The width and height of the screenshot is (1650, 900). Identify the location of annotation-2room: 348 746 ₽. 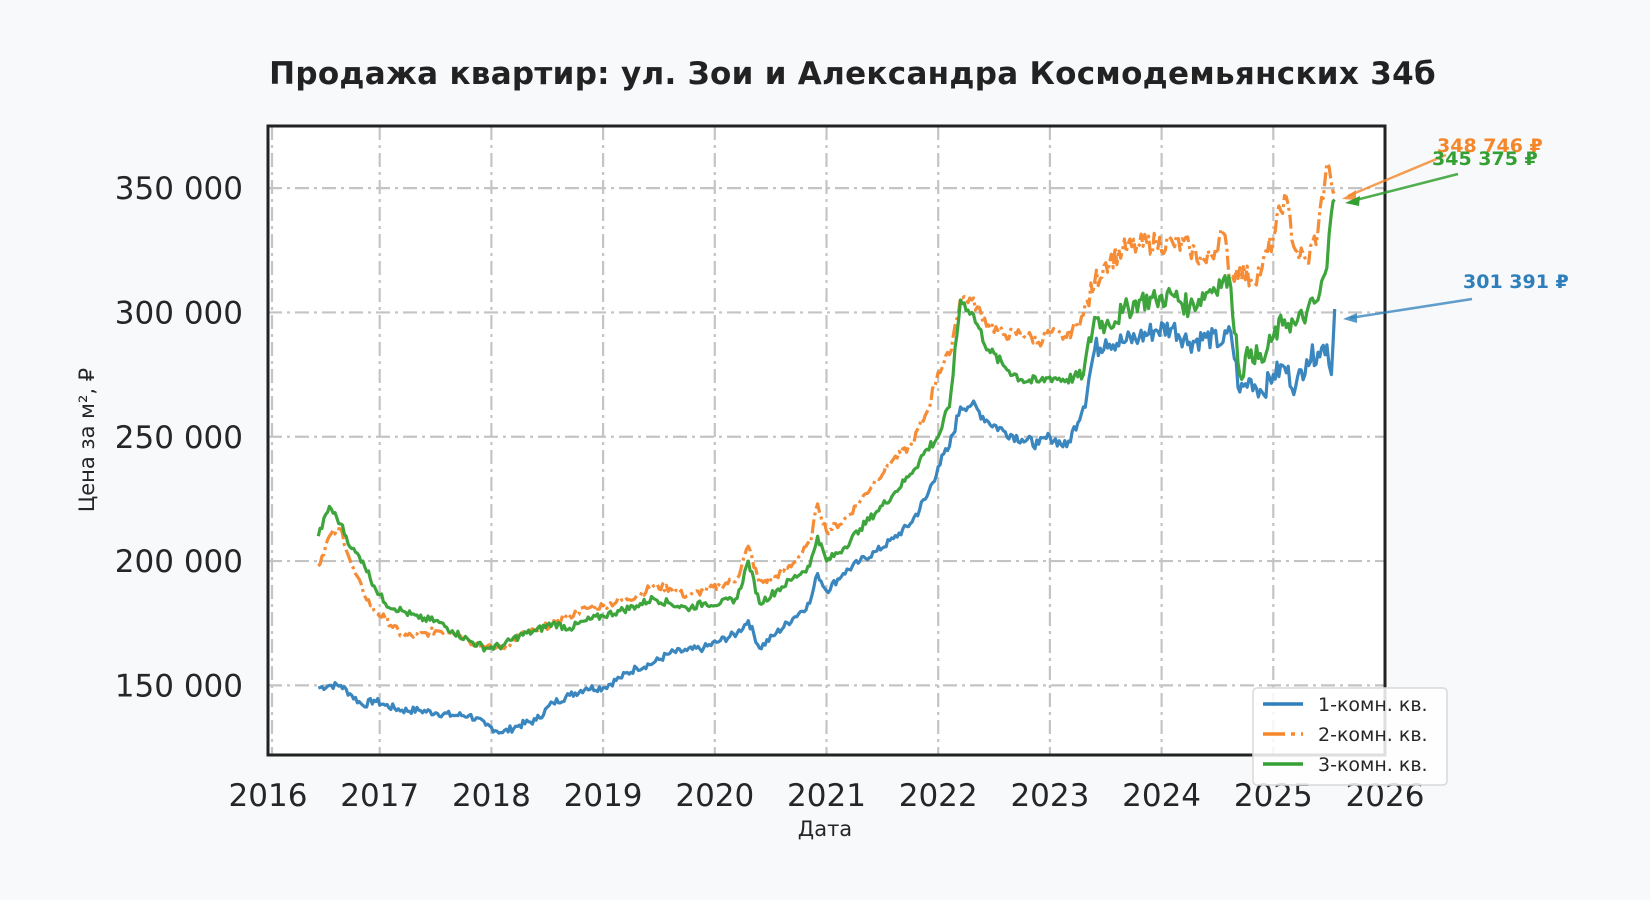
(1490, 146).